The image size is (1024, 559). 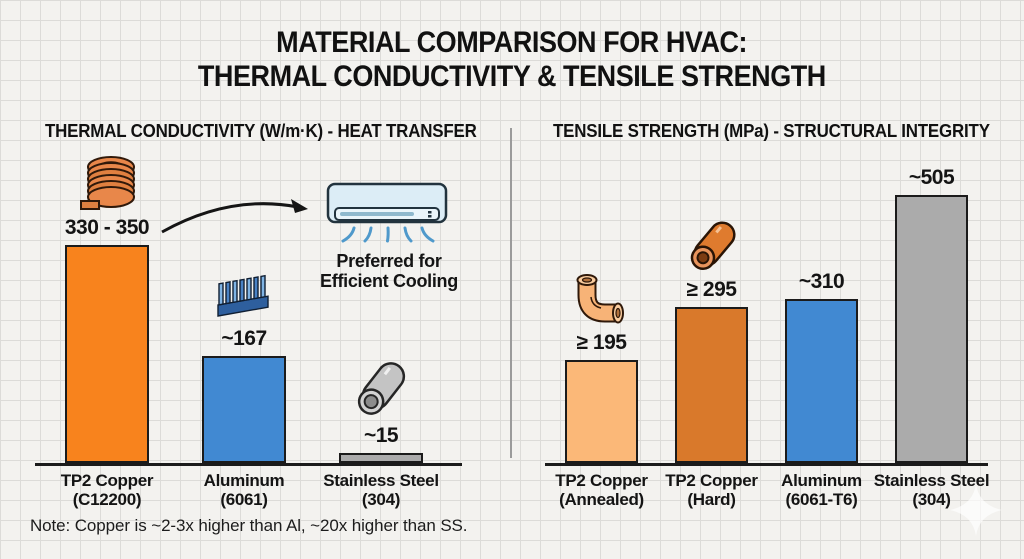 I want to click on category-spec: (C12200), so click(x=107, y=499).